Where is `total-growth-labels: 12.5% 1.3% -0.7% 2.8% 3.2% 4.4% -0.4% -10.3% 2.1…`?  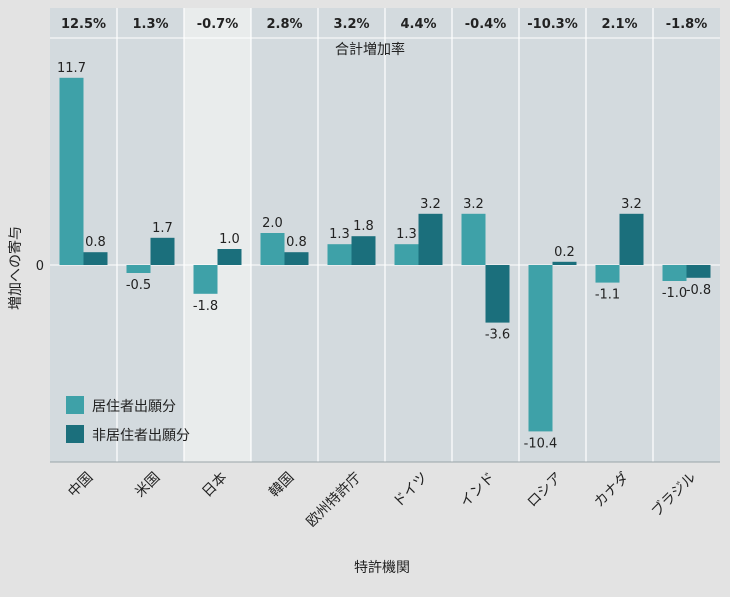
total-growth-labels: 12.5% 1.3% -0.7% 2.8% 3.2% 4.4% -0.4% -10.3% 2.1… is located at coordinates (384, 24).